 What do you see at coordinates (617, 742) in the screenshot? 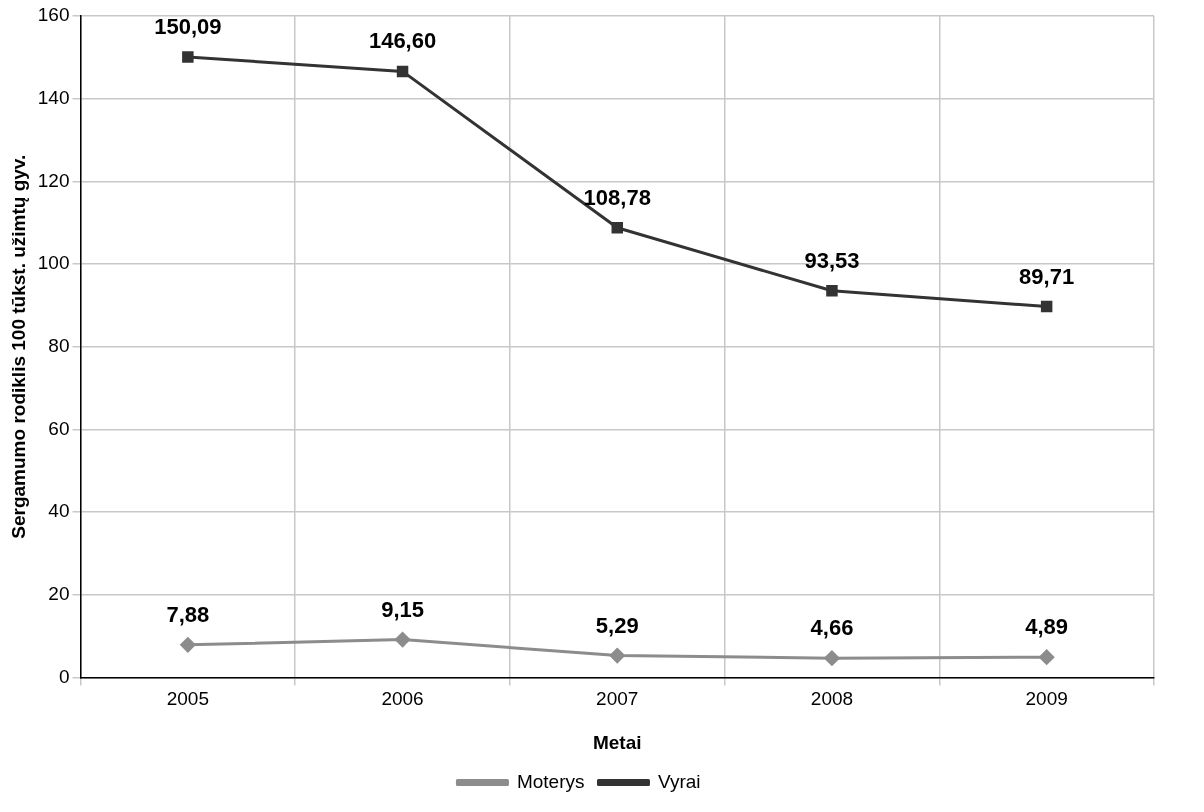
I see `x-axis-title: Metai` at bounding box center [617, 742].